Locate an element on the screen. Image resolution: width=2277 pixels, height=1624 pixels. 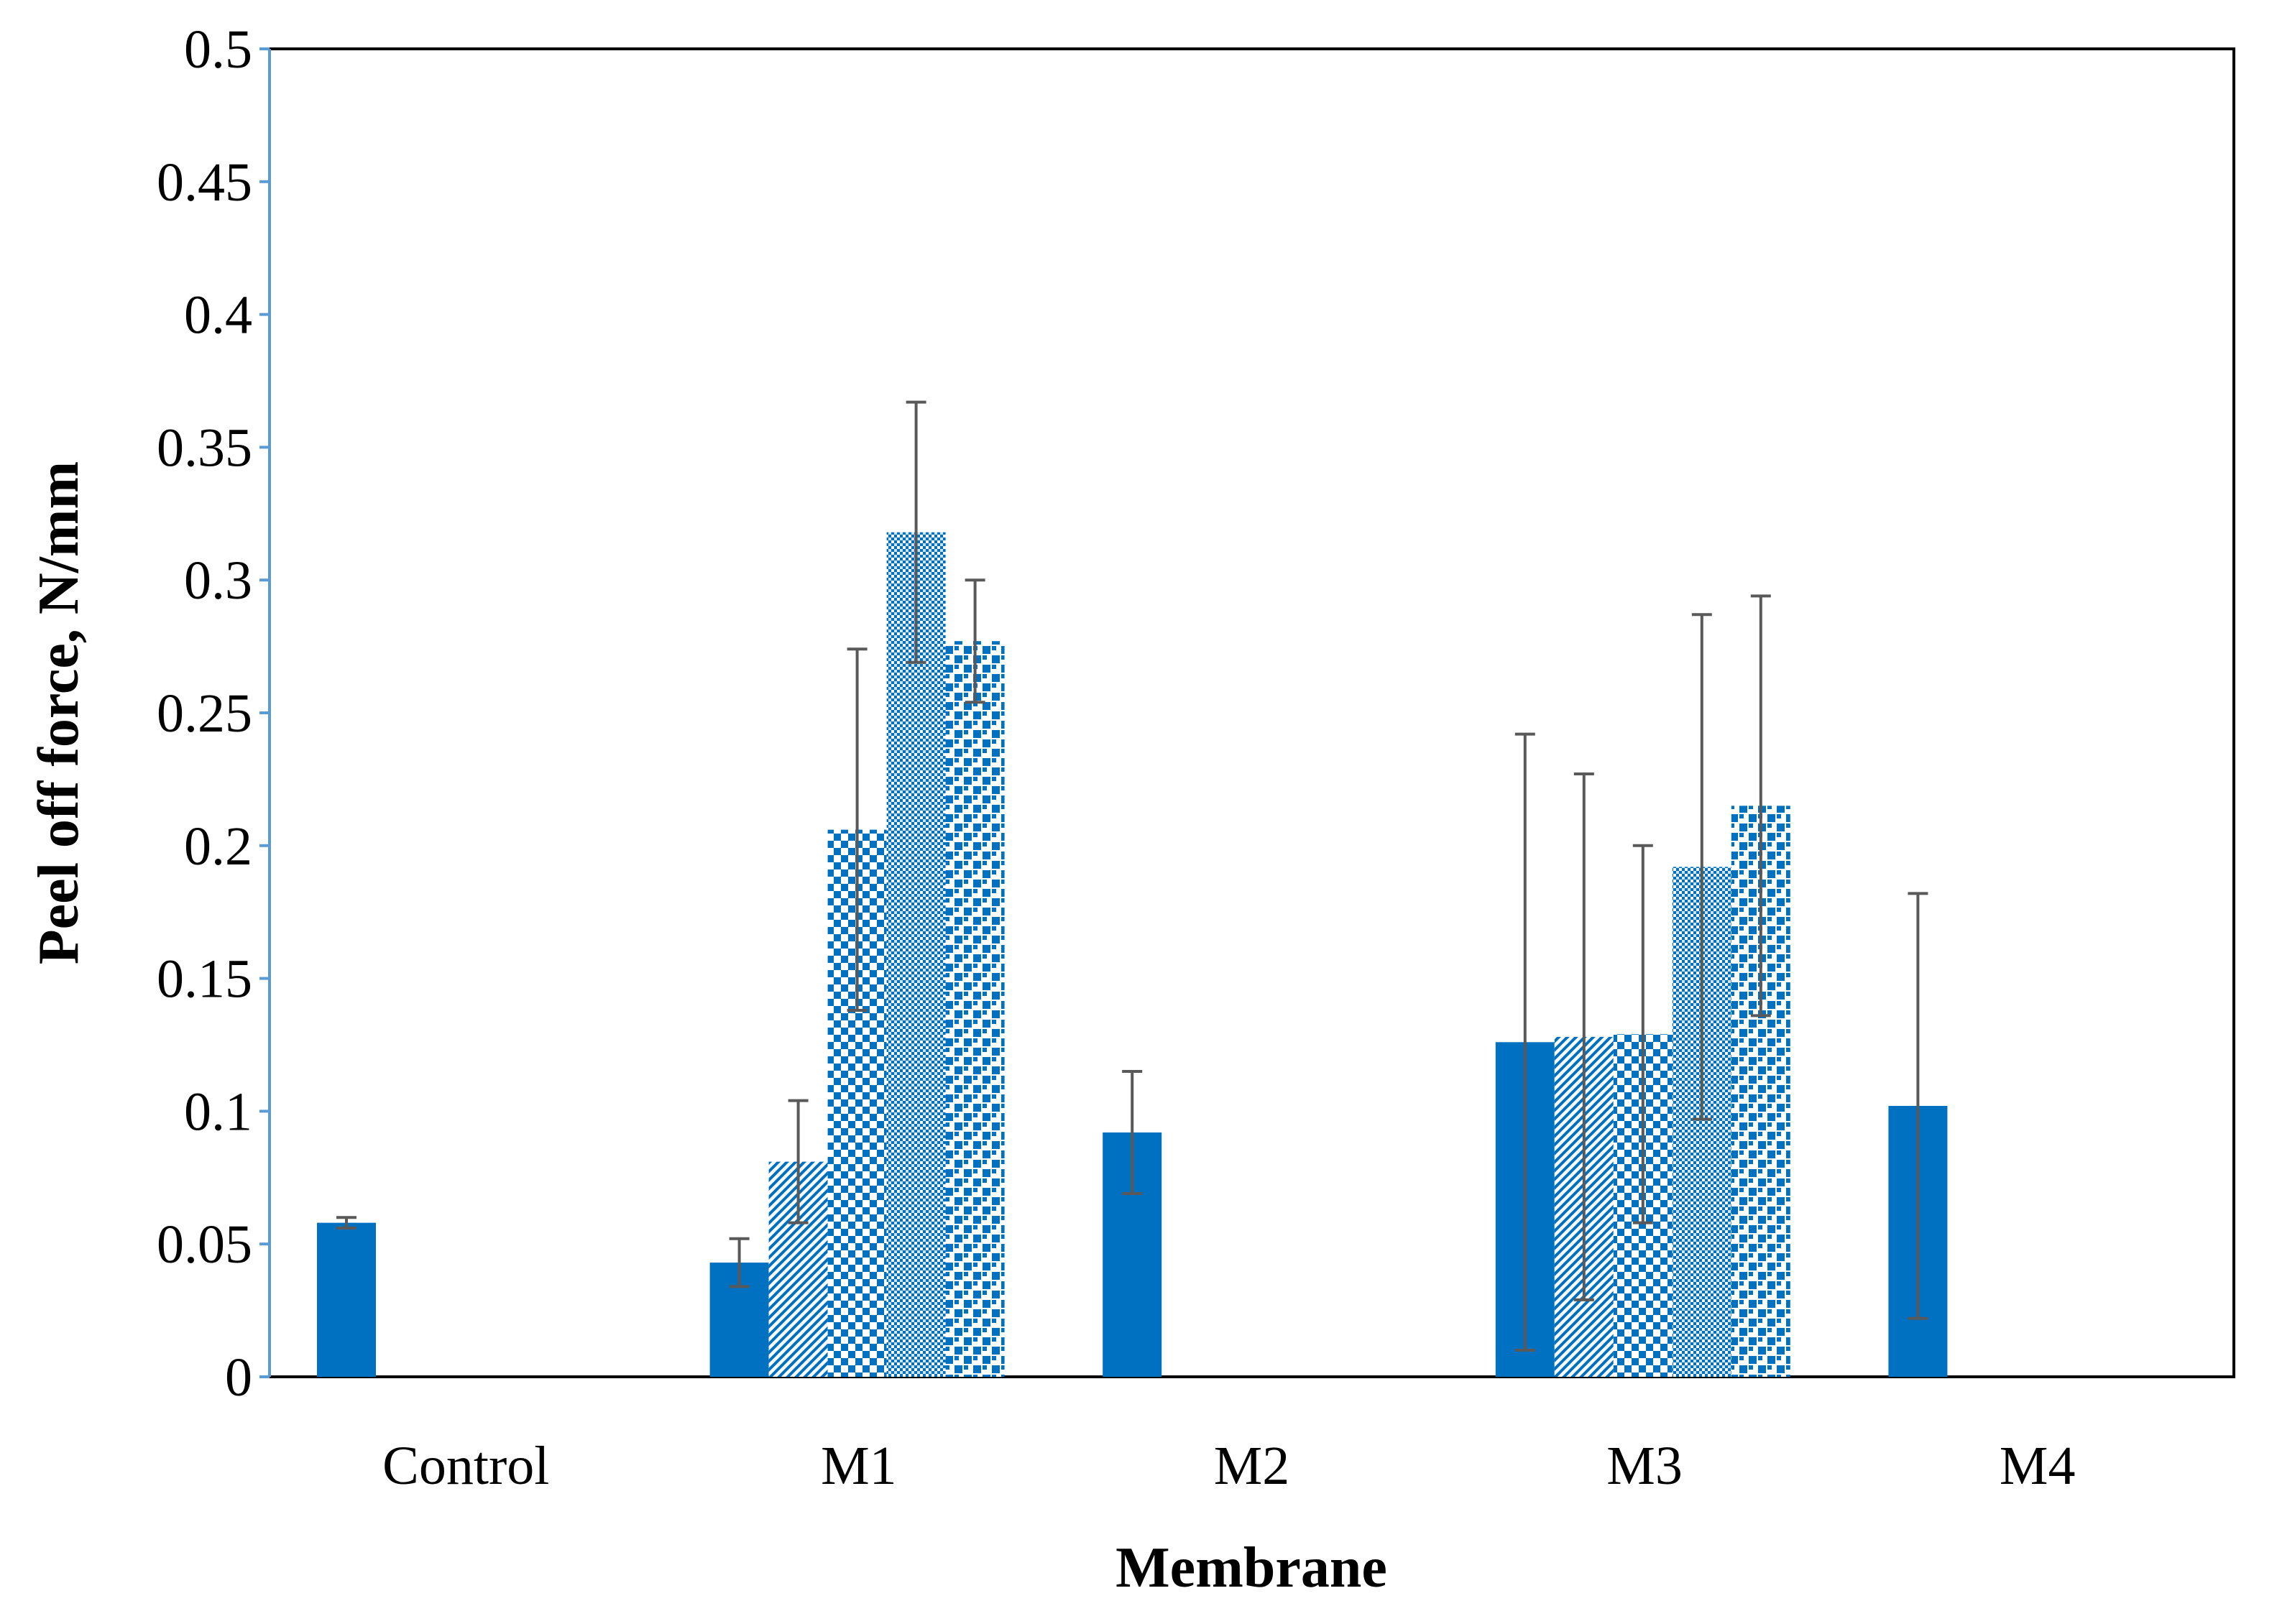
y-tick-label: 0.45 is located at coordinates (204, 182).